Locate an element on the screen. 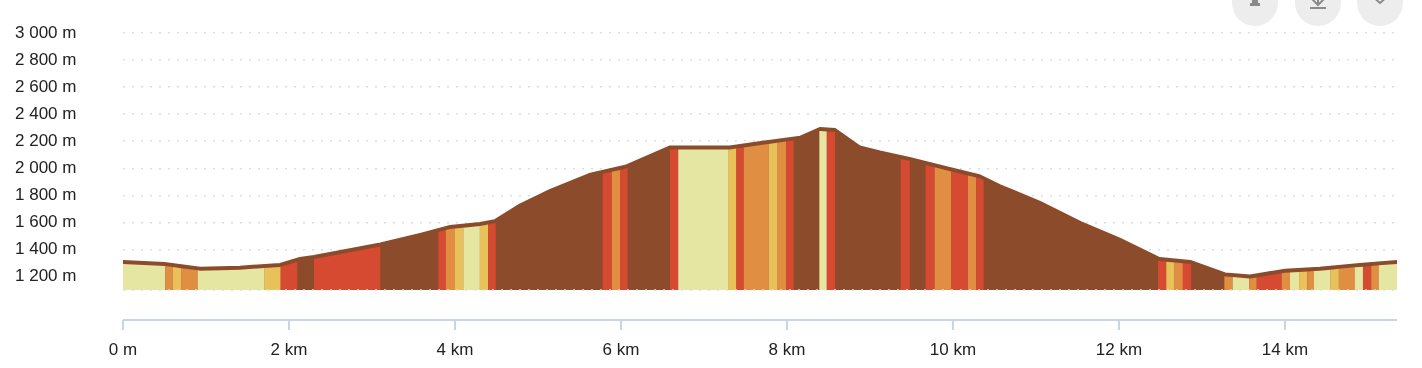 This screenshot has width=1422, height=368. y-tick-label: 1 600 m is located at coordinates (46, 222).